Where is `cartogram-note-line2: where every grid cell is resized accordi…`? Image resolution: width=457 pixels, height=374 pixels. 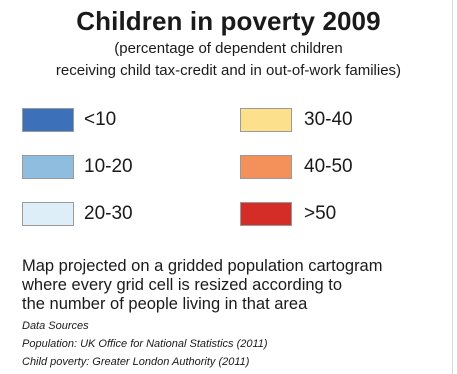 cartogram-note-line2: where every grid cell is resized accordi… is located at coordinates (182, 285).